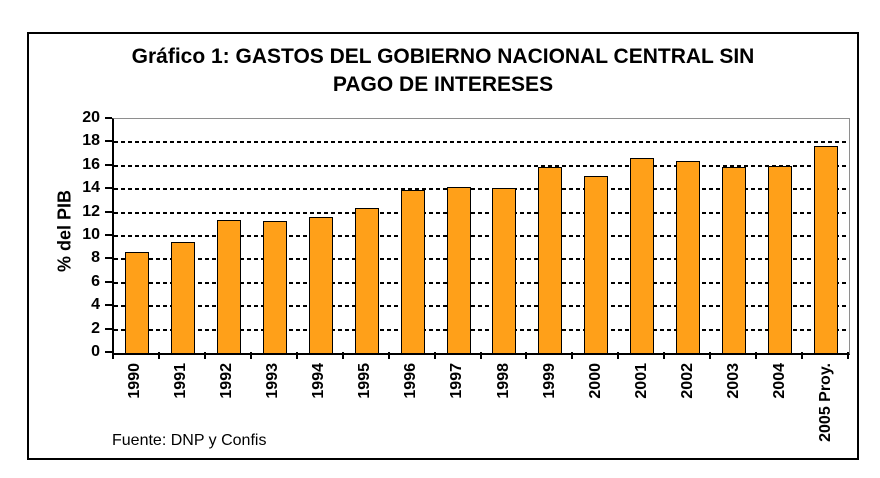 The width and height of the screenshot is (880, 478). Describe the element at coordinates (596, 264) in the screenshot. I see `bar-2000` at that location.